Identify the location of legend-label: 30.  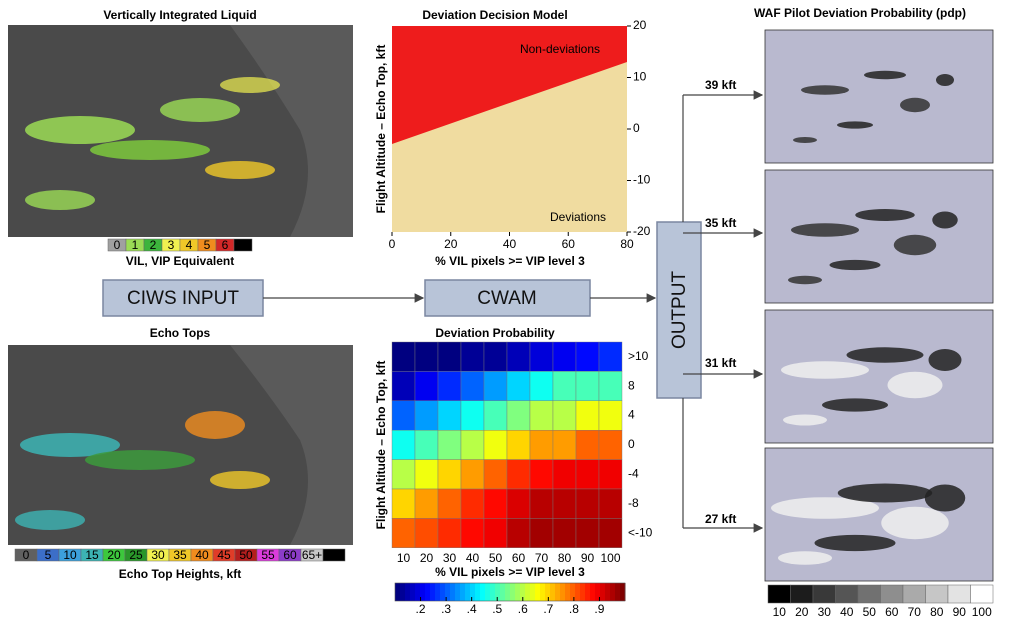
(158, 555).